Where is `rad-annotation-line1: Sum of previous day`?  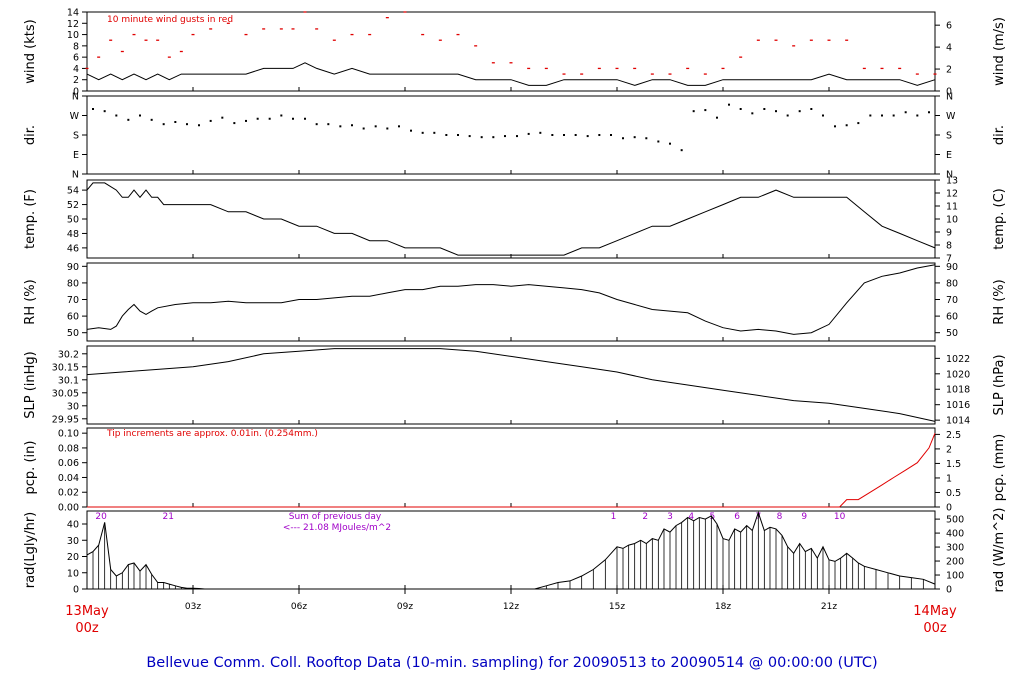 rad-annotation-line1: Sum of previous day is located at coordinates (335, 517).